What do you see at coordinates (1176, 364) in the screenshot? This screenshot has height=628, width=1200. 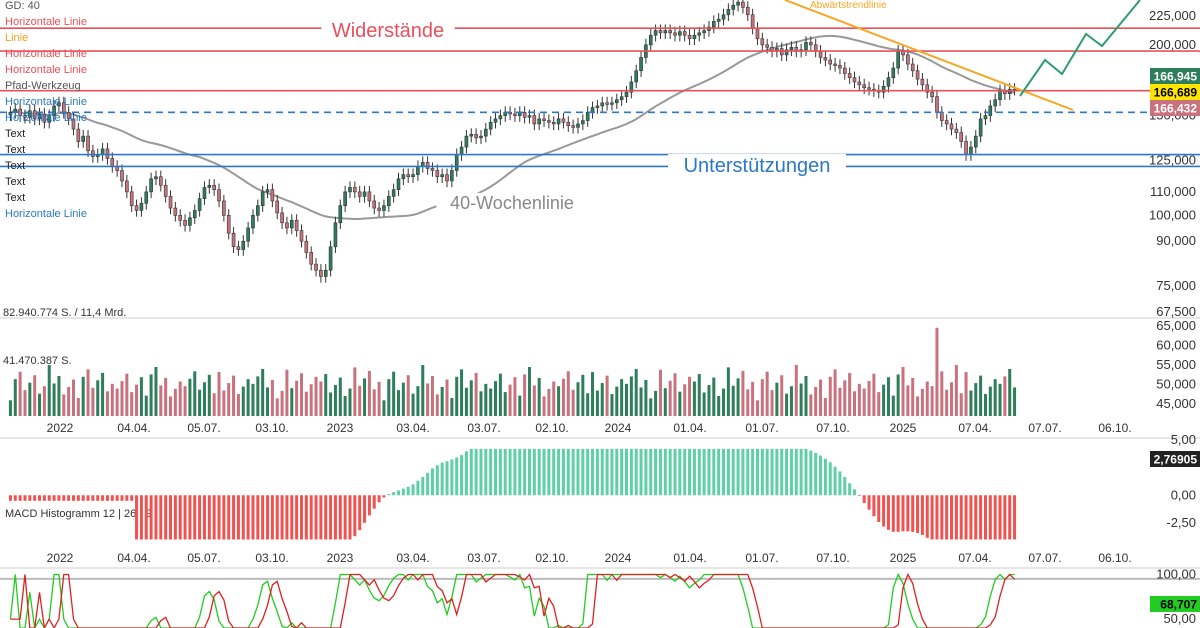 I see `volume-tick-label: 55,000` at bounding box center [1176, 364].